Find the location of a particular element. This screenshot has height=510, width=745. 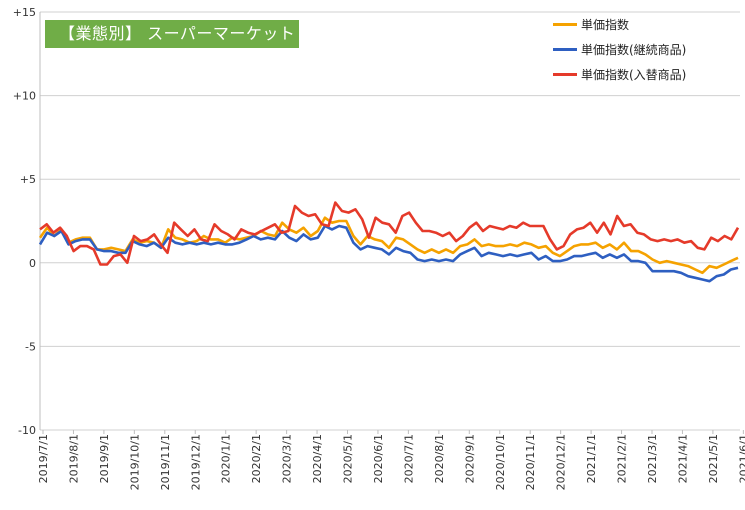

legend-swatch-index is located at coordinates (565, 24).